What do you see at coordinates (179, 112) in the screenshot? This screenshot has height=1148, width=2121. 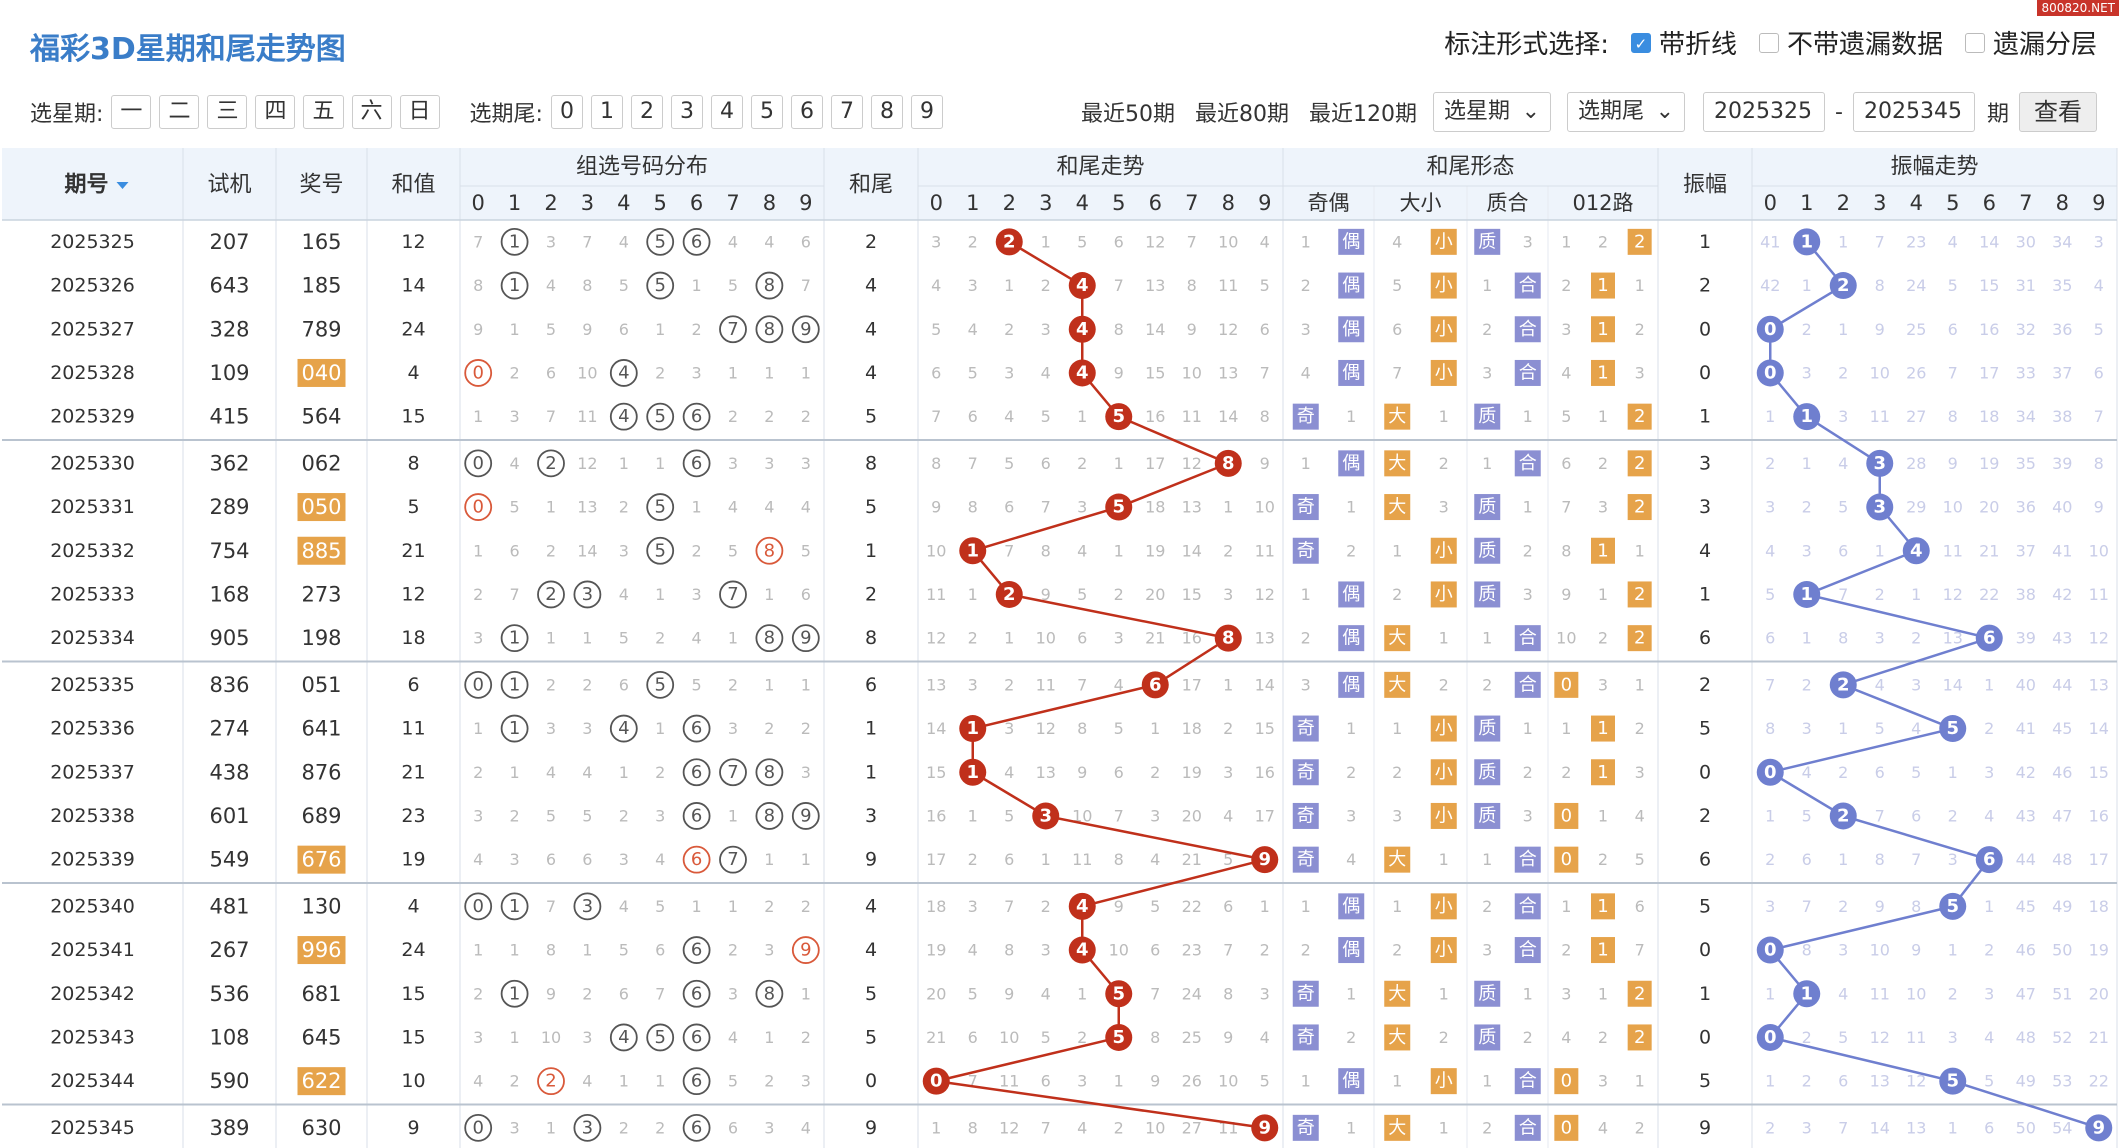 I see `weekday-button: 二` at bounding box center [179, 112].